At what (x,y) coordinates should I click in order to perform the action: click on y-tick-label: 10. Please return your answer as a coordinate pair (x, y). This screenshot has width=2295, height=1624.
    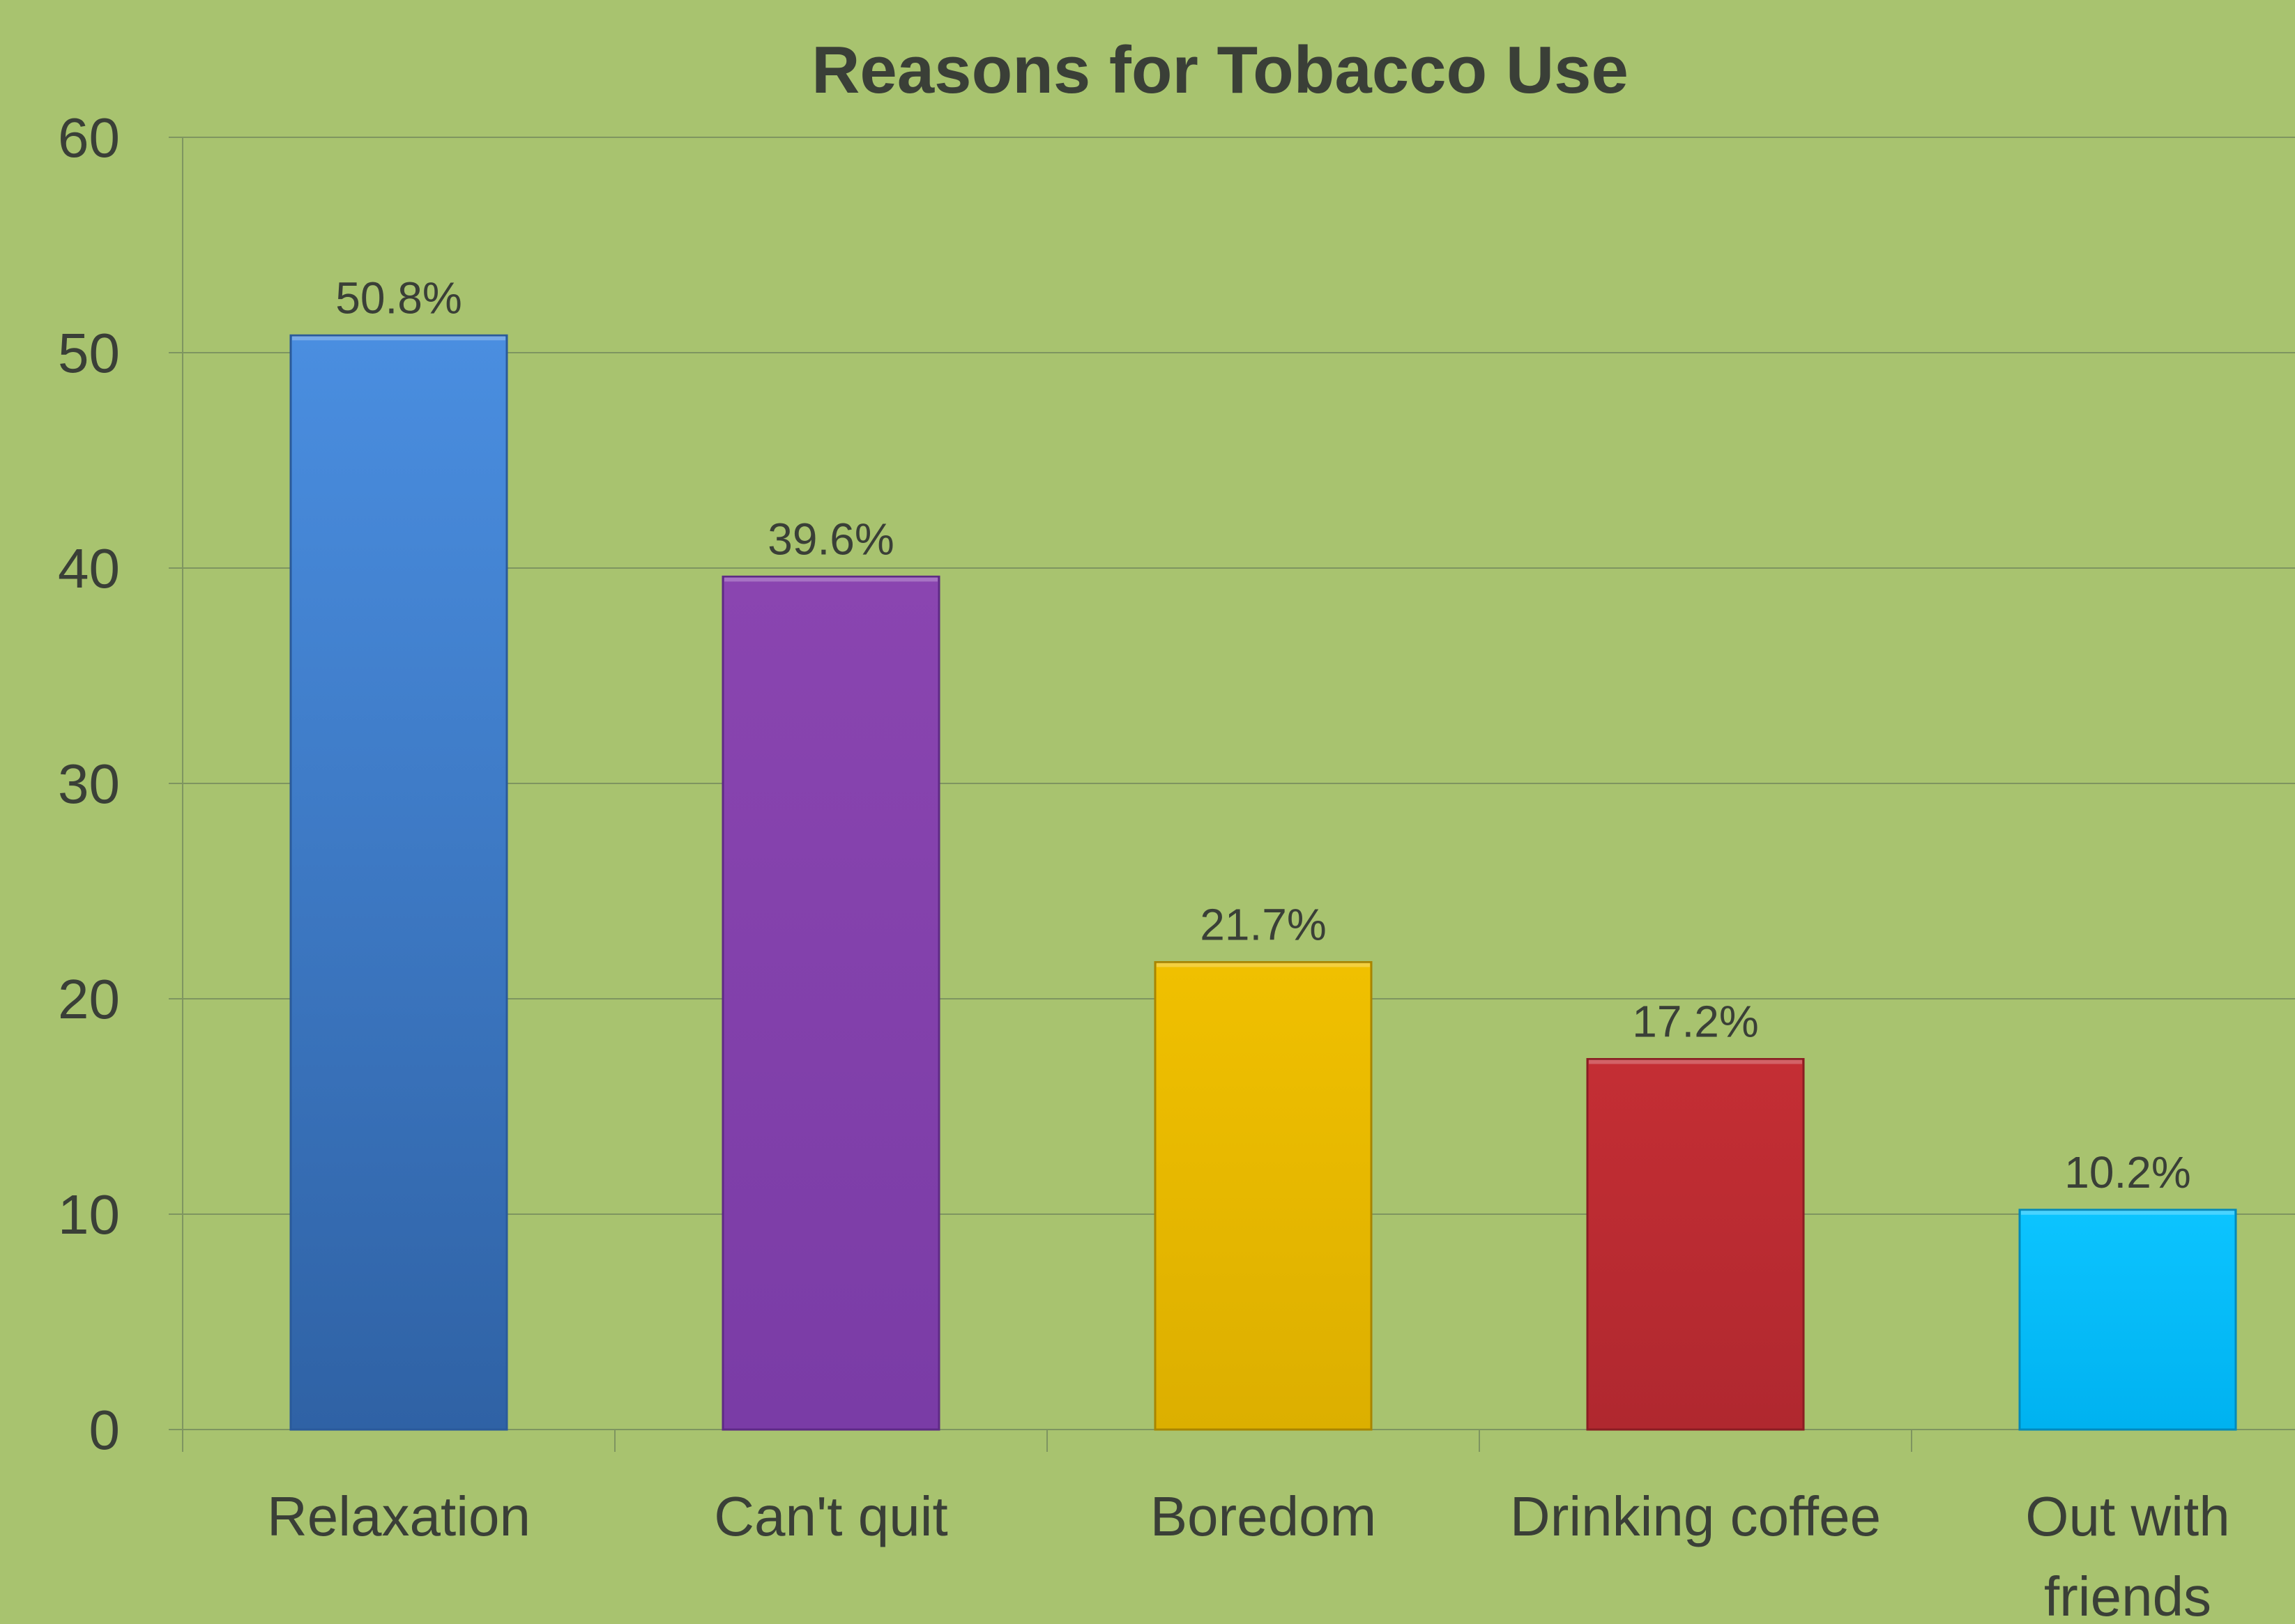
    Looking at the image, I should click on (89, 1214).